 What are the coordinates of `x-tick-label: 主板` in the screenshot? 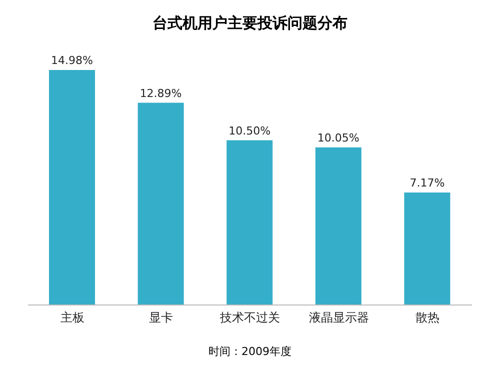 It's located at (72, 317).